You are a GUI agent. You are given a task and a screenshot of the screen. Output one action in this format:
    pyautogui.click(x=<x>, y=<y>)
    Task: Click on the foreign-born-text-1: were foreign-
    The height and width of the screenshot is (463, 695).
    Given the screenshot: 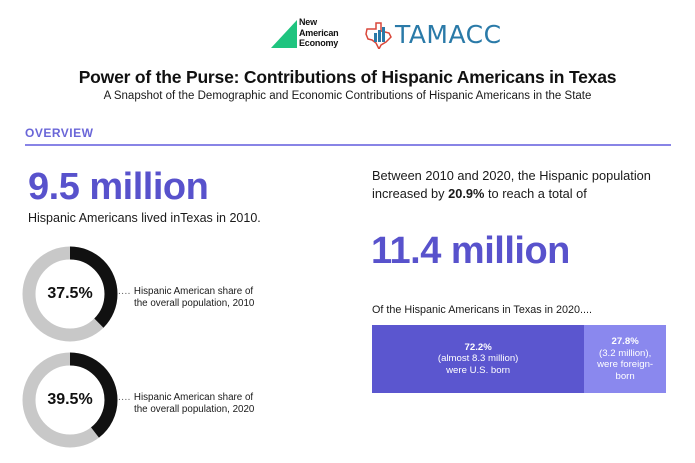 What is the action you would take?
    pyautogui.click(x=625, y=364)
    